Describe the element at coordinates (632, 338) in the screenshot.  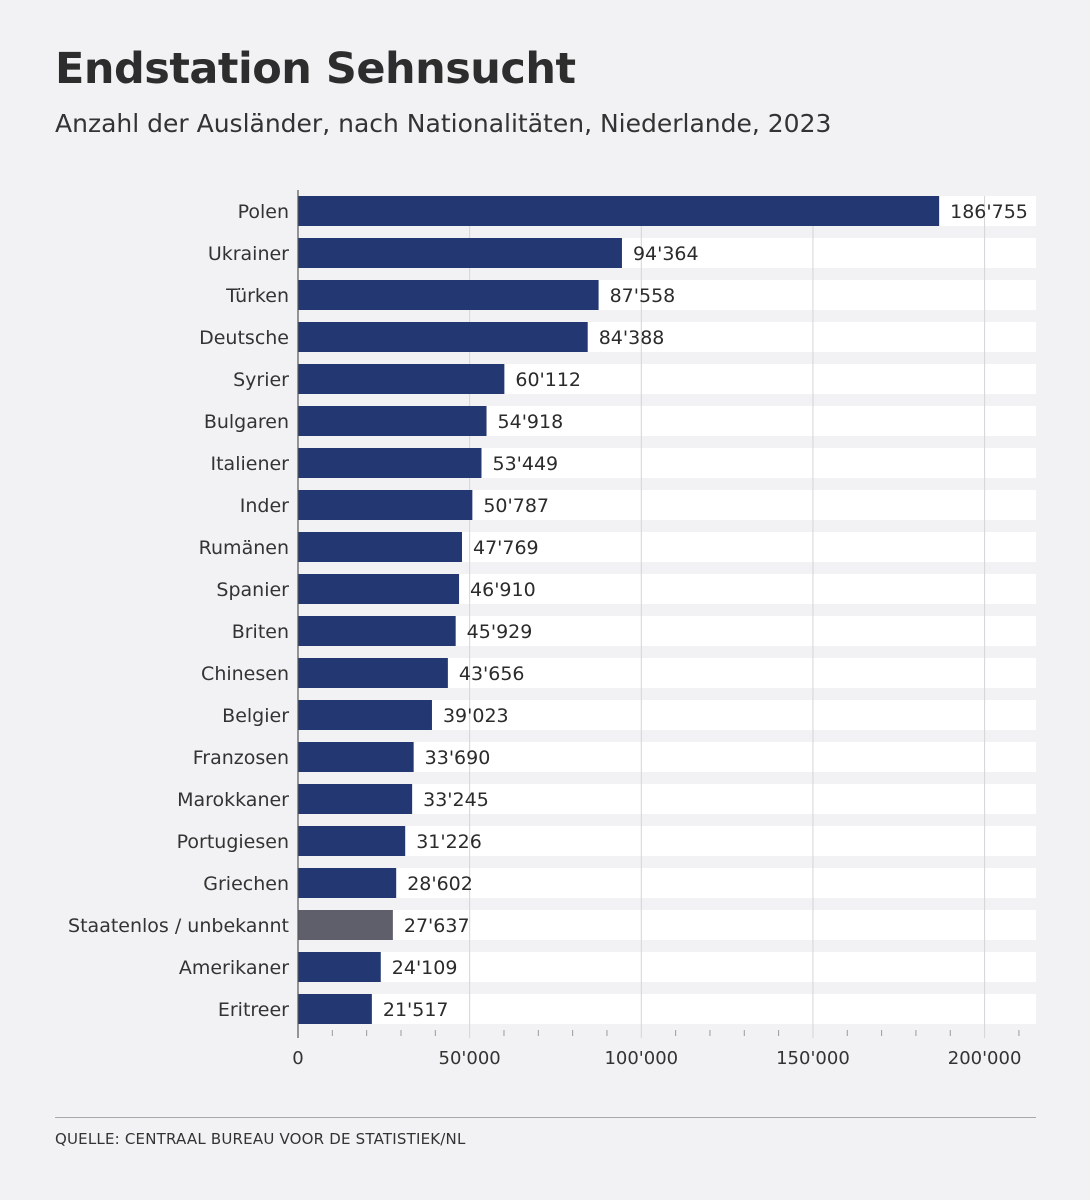
I see `value-label: 84'388` at that location.